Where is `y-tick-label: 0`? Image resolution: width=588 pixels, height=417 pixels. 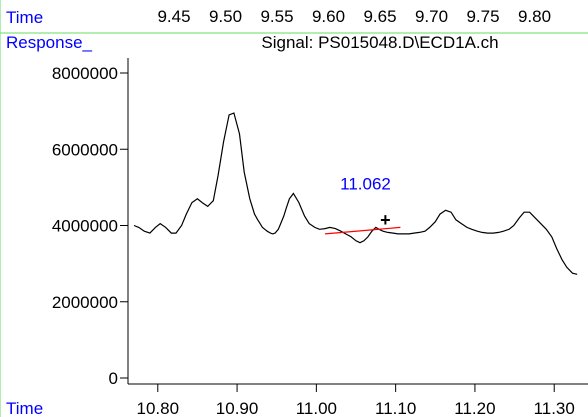
y-tick-label: 0 is located at coordinates (113, 378).